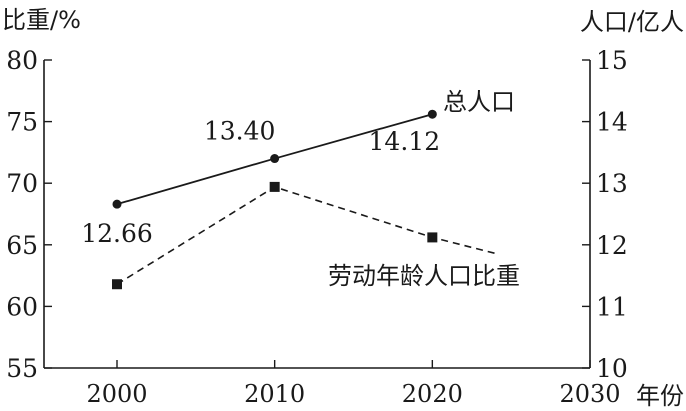 Image resolution: width=686 pixels, height=411 pixels. Describe the element at coordinates (612, 368) in the screenshot. I see `right-tick-label: 10` at that location.